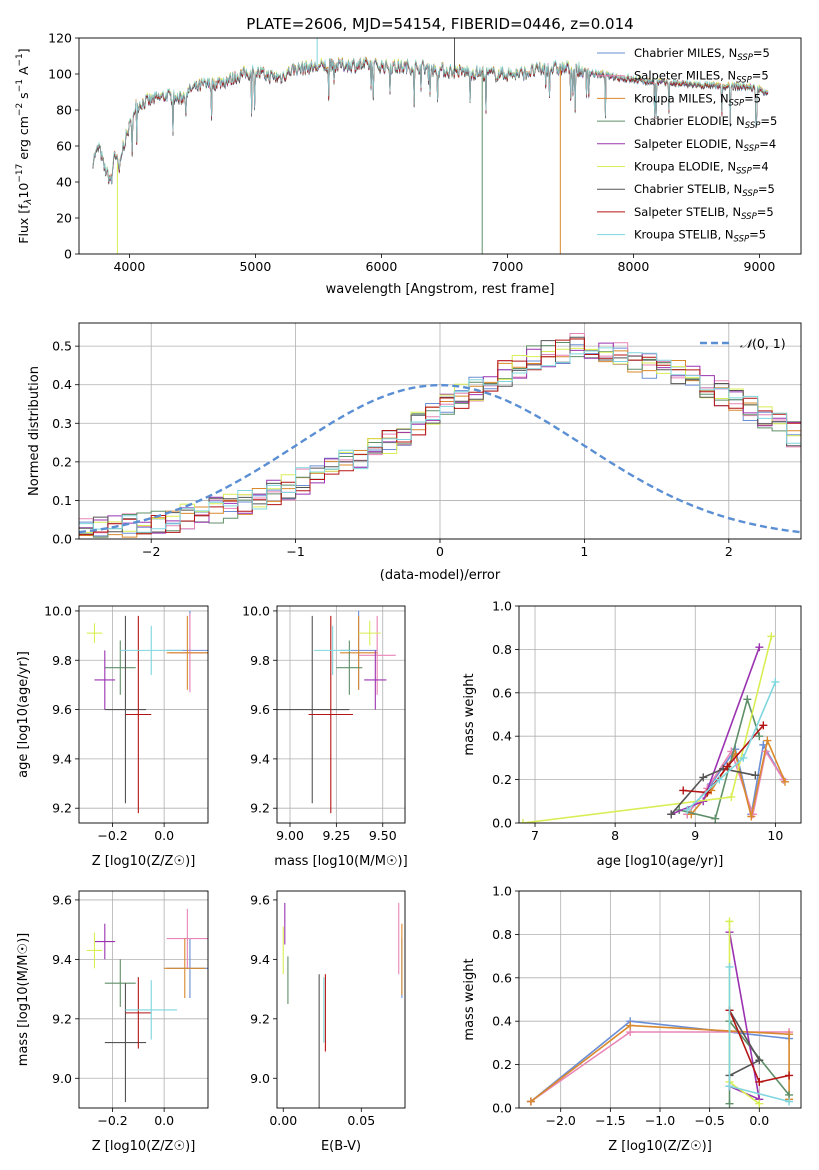 This screenshot has width=819, height=1170. I want to click on y-tick-label: 10.0, so click(256, 610).